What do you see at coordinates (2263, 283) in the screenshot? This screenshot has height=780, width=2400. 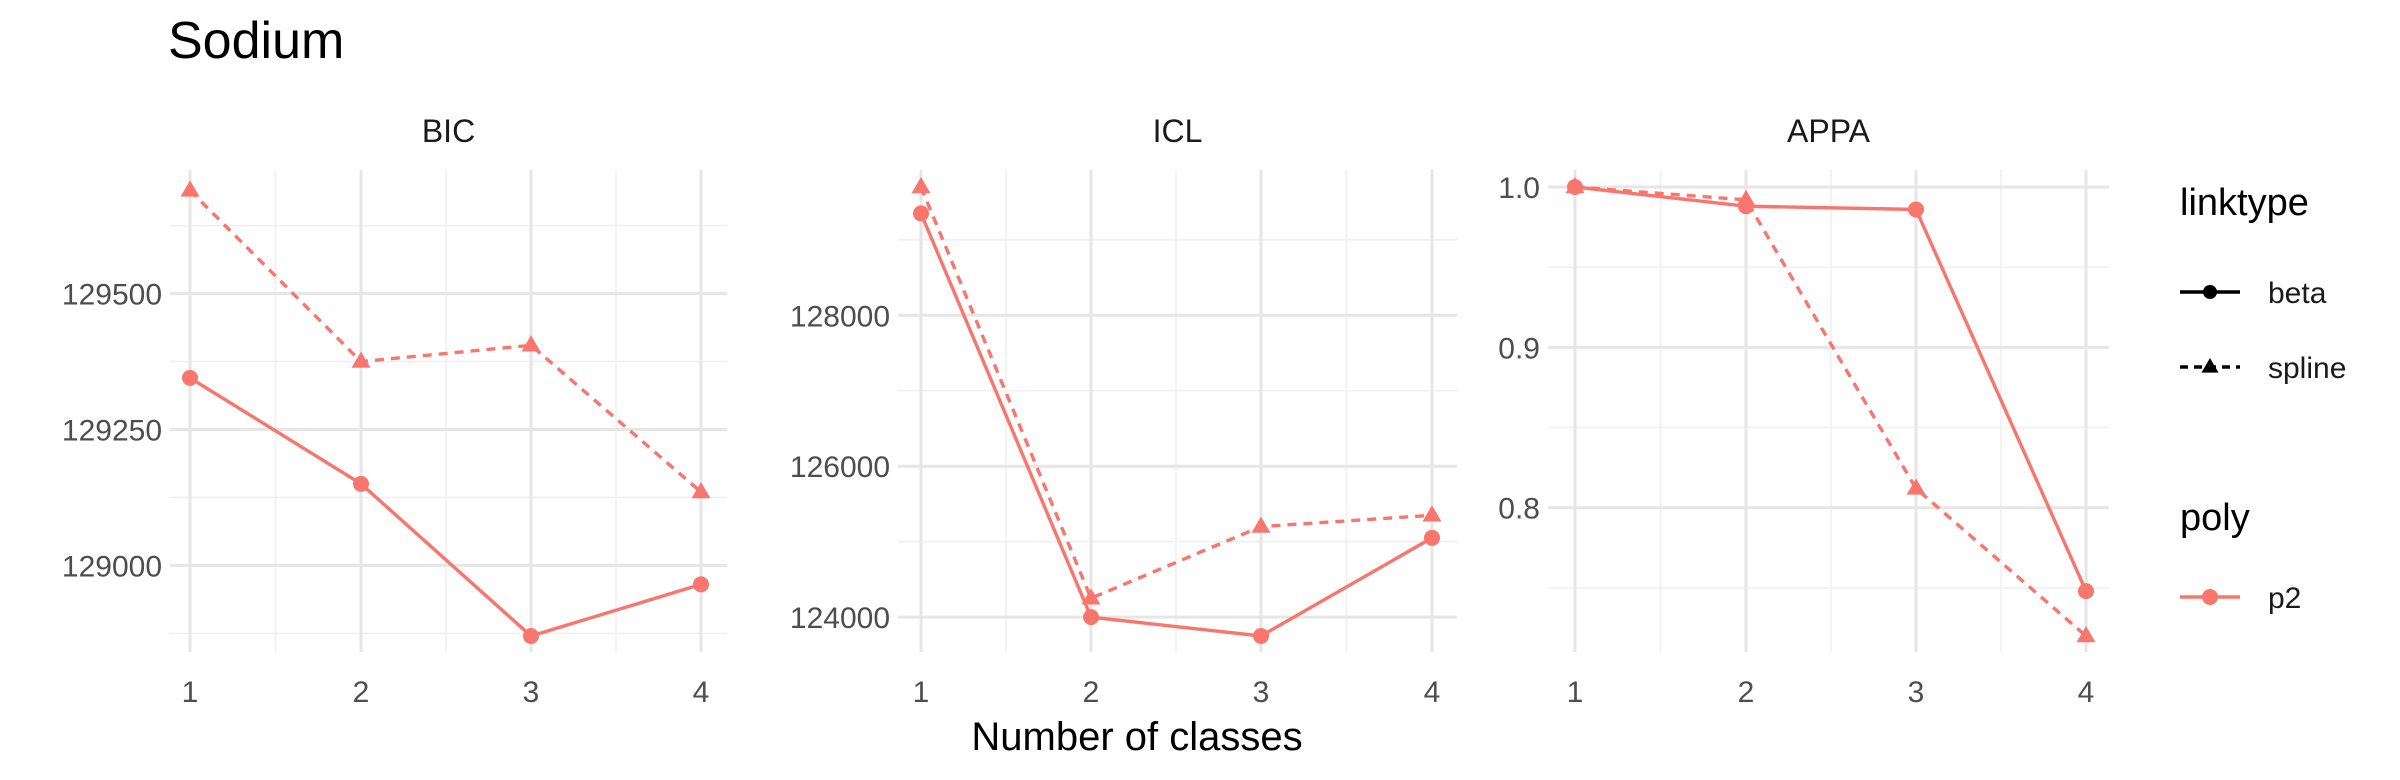 I see `legend-group-linktype: linktype beta spline` at bounding box center [2263, 283].